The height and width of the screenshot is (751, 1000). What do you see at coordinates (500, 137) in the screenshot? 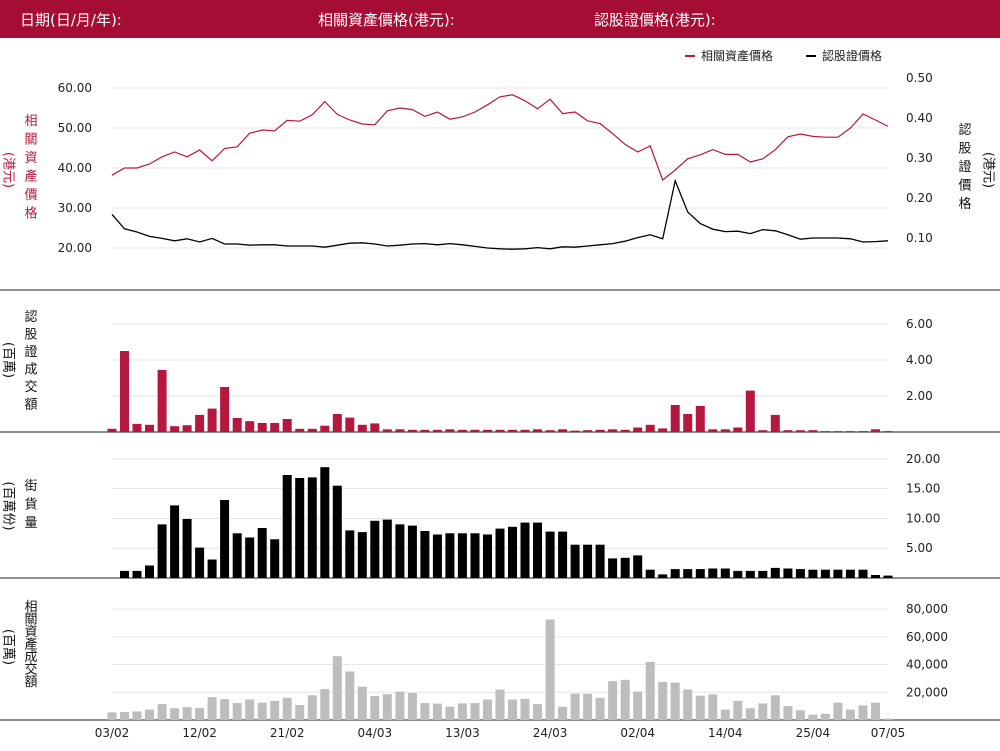
I see `asset-price-line` at bounding box center [500, 137].